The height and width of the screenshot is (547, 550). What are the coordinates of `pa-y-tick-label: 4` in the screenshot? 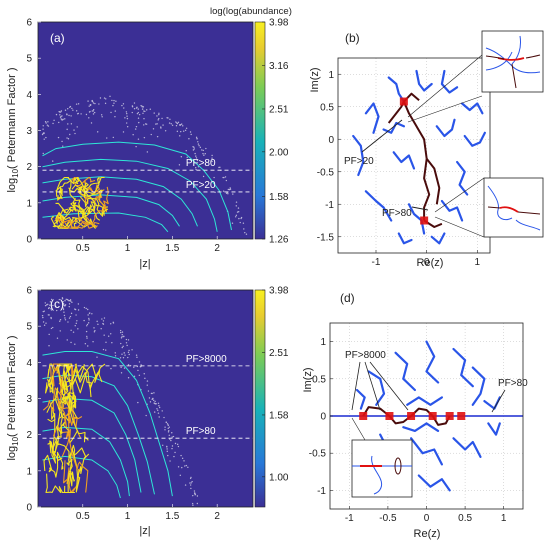 It's located at (29, 95).